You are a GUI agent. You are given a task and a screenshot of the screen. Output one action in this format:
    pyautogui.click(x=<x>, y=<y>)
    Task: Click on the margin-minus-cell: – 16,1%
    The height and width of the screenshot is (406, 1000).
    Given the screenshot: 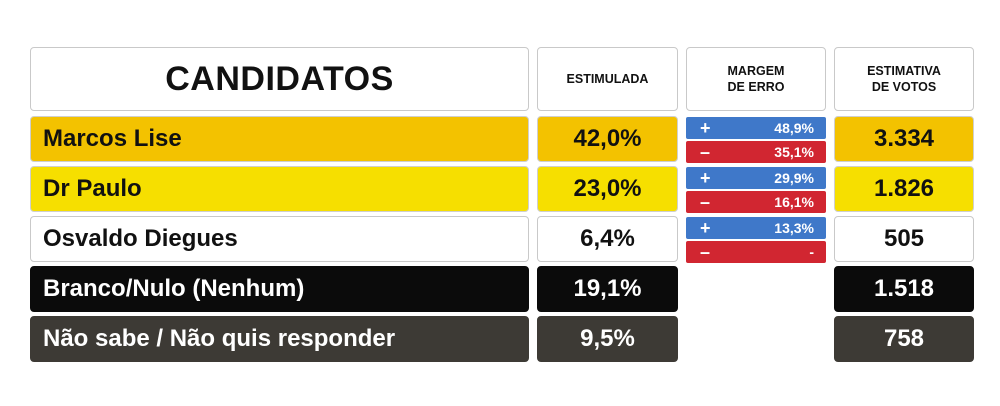 What is the action you would take?
    pyautogui.click(x=756, y=202)
    